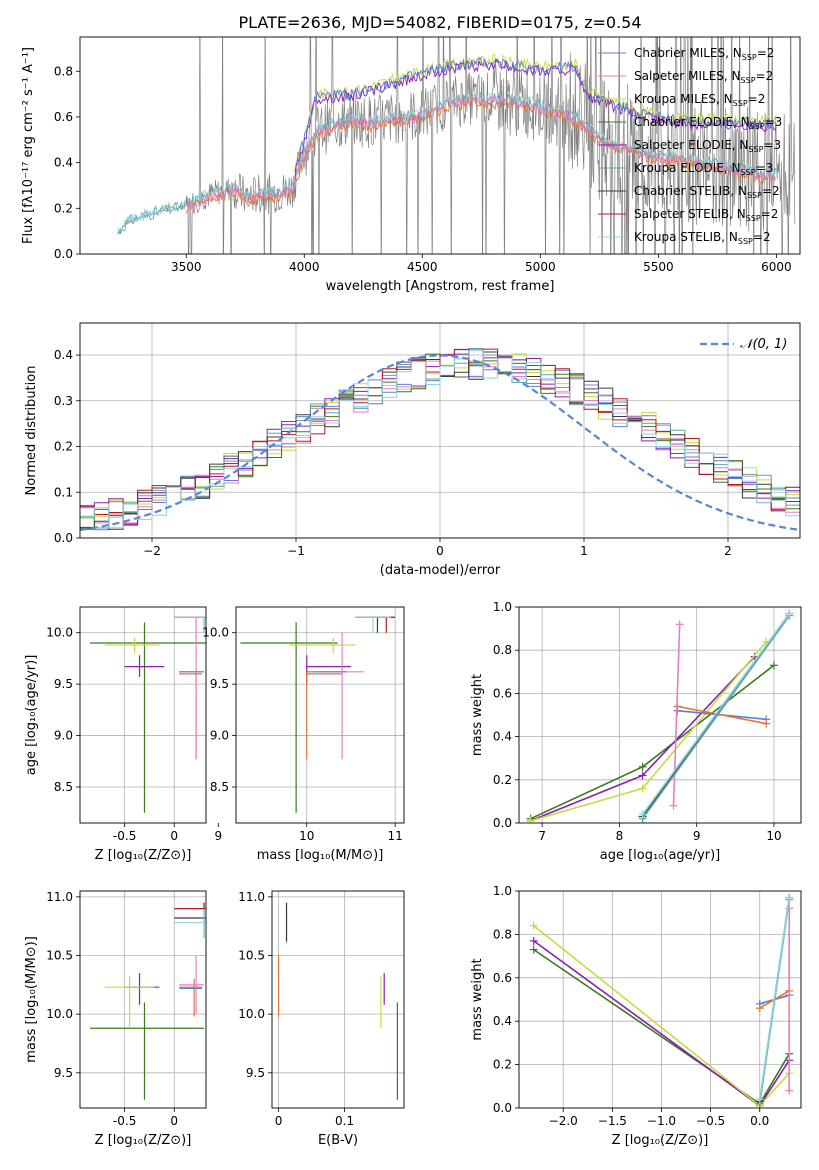 The width and height of the screenshot is (819, 1170). Describe the element at coordinates (439, 443) in the screenshot. I see `normal-curve-line` at that location.